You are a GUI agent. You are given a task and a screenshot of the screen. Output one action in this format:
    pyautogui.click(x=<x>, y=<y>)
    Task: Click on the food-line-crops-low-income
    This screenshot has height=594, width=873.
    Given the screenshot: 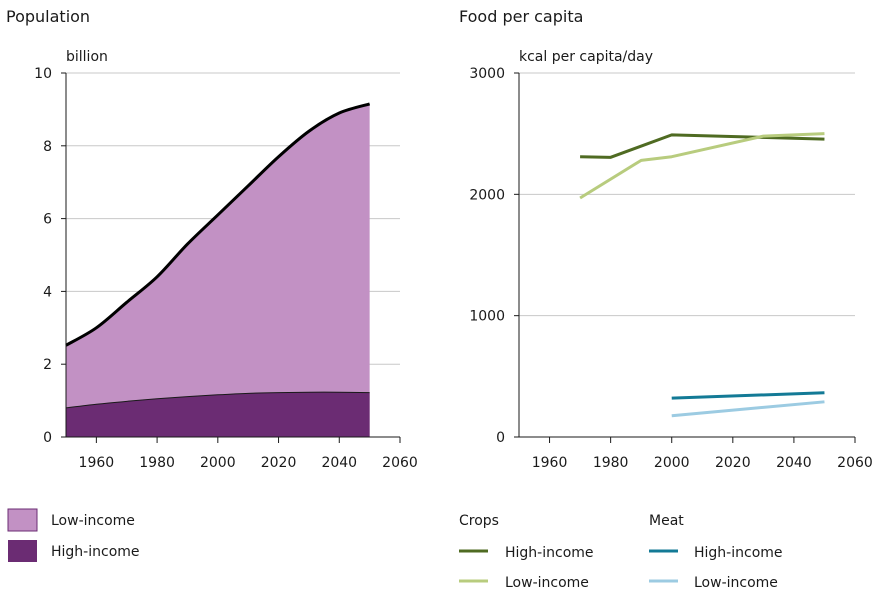 What is the action you would take?
    pyautogui.click(x=702, y=166)
    